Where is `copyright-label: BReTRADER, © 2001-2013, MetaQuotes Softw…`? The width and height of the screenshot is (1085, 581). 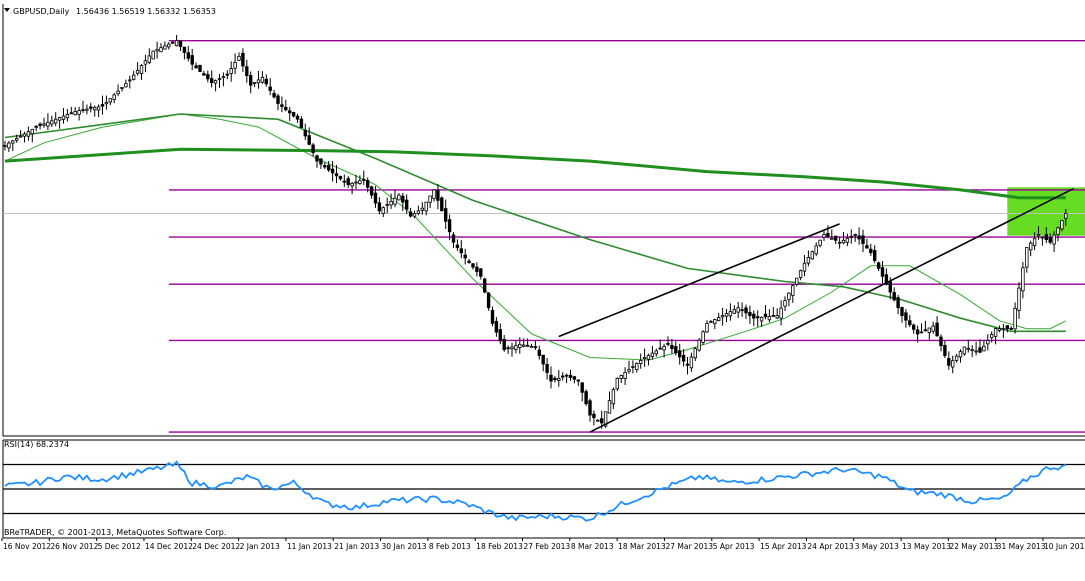 copyright-label: BReTRADER, © 2001-2013, MetaQuotes Softw… is located at coordinates (115, 532).